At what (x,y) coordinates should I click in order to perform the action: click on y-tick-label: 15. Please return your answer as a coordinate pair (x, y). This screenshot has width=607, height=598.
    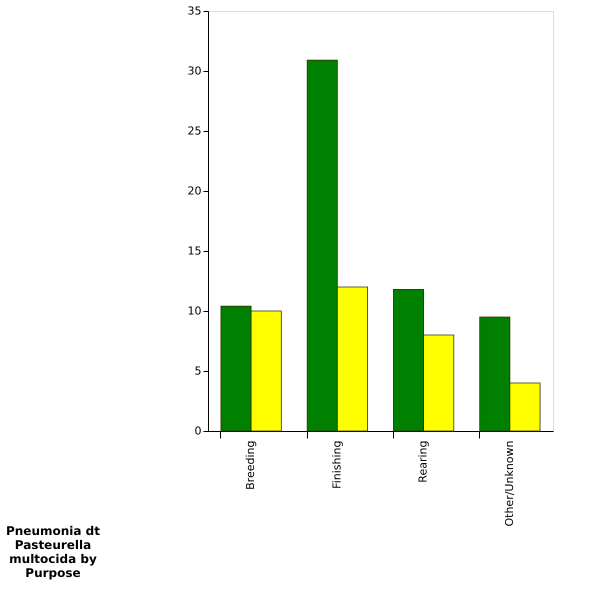
    Looking at the image, I should click on (195, 251).